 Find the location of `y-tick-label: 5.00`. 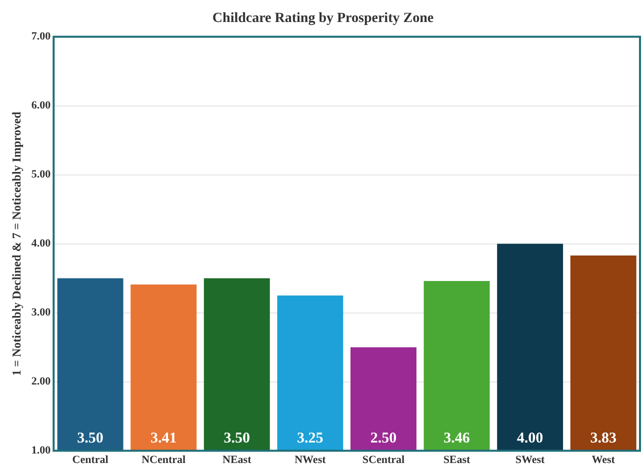

y-tick-label: 5.00 is located at coordinates (41, 174).